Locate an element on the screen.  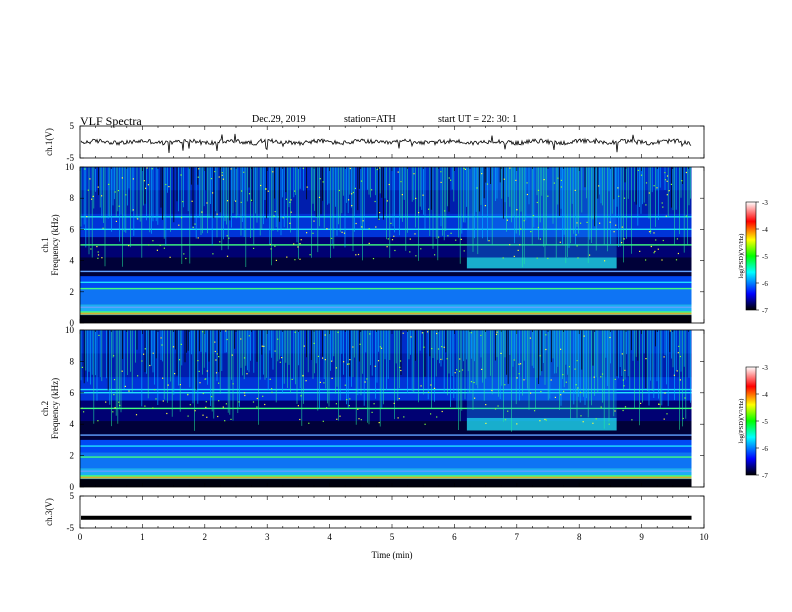
y-tick-label: 6 is located at coordinates (72, 229).